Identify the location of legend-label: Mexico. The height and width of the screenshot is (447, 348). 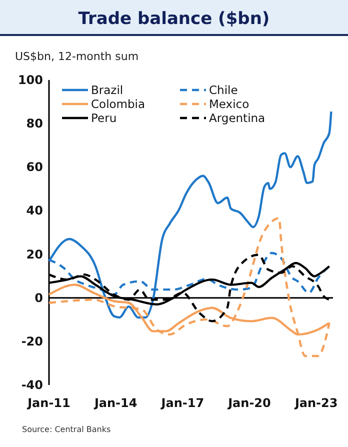
(229, 104).